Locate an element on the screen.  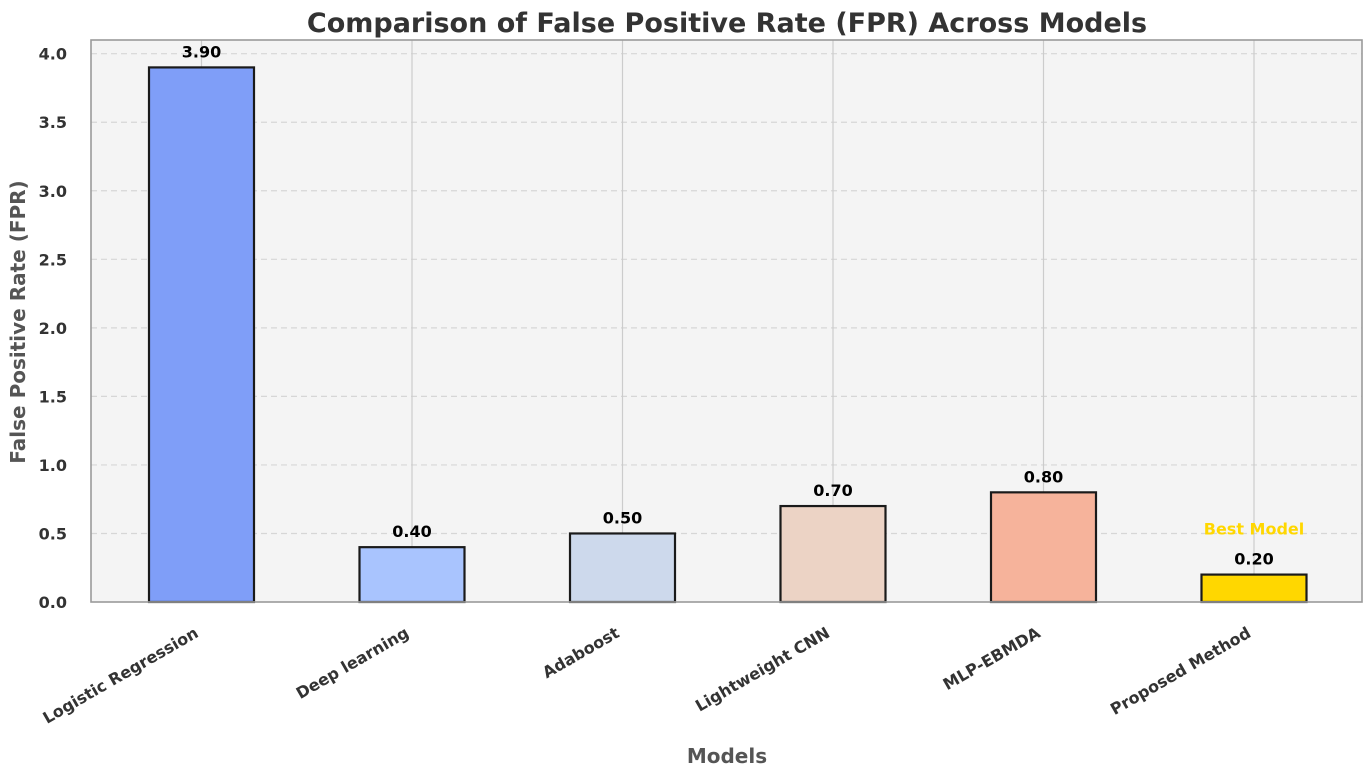
y-tick-label-8: 4.0 is located at coordinates (53, 54).